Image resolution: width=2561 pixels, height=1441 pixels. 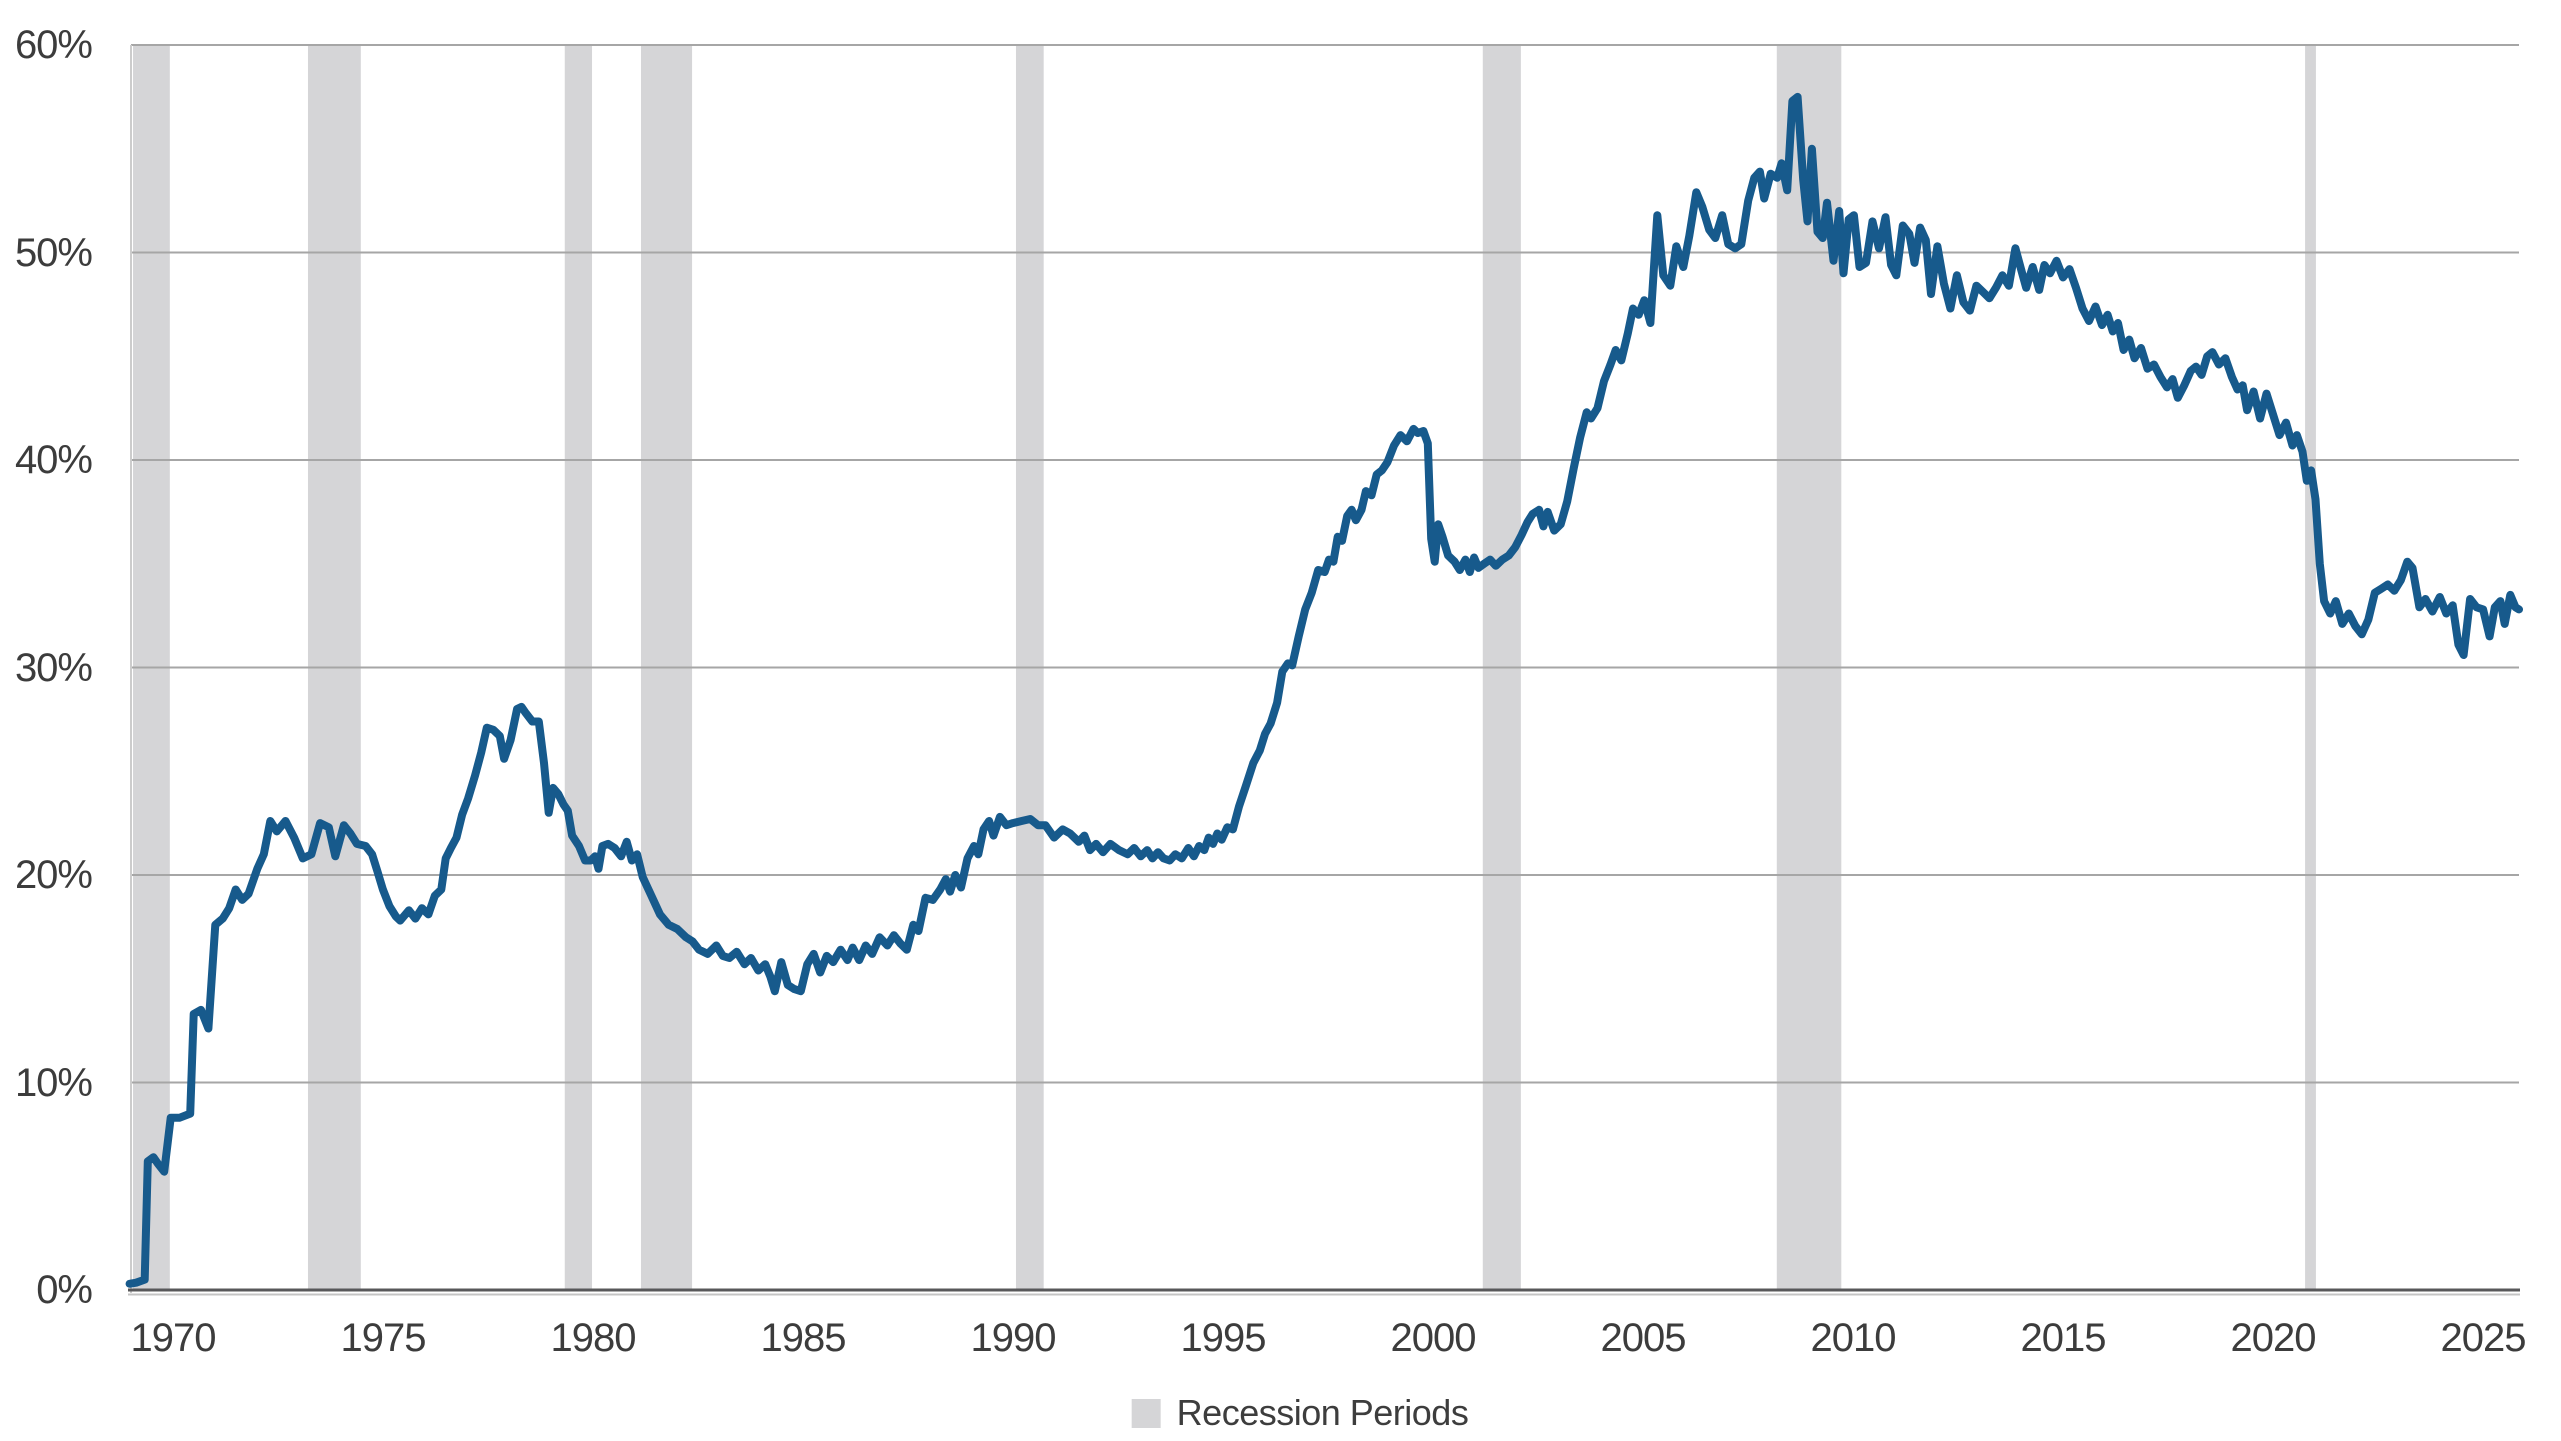 What do you see at coordinates (1433, 1338) in the screenshot?
I see `x-tick-label-2000: 2000` at bounding box center [1433, 1338].